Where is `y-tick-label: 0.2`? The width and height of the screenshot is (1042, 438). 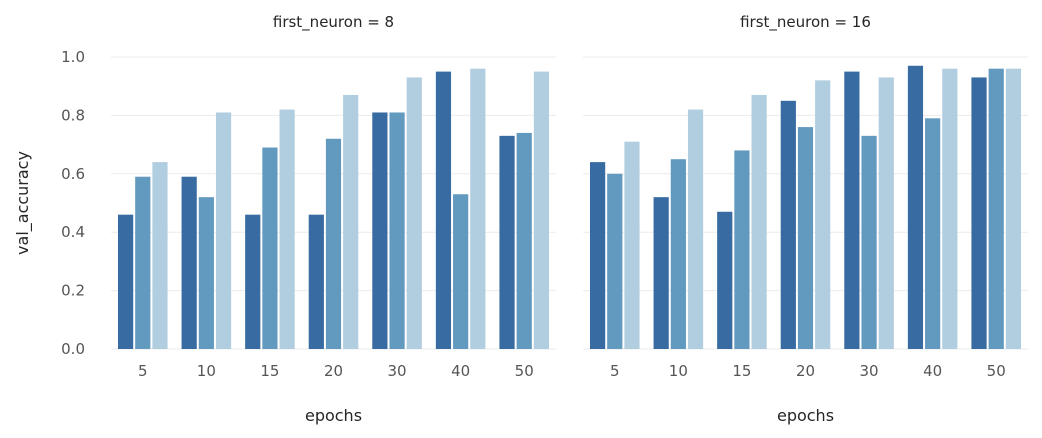
y-tick-label: 0.2 is located at coordinates (73, 291).